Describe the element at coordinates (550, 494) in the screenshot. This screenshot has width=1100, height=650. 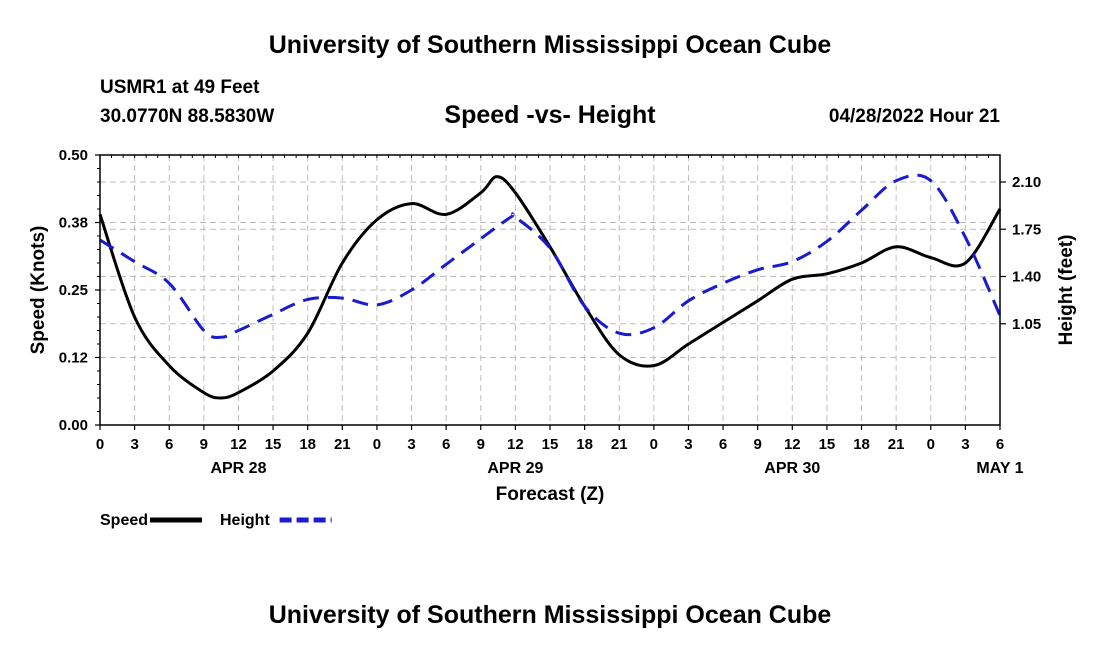
I see `x-axis-label: Forecast (Z)` at that location.